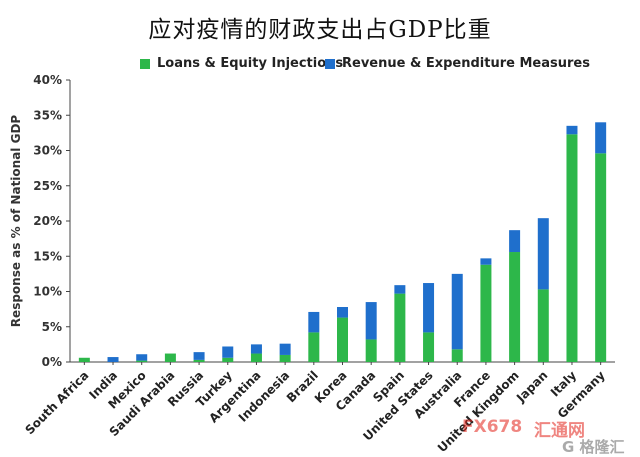 The height and width of the screenshot is (457, 640). I want to click on legend-item-loans: Loans & Equity Injections, so click(241, 63).